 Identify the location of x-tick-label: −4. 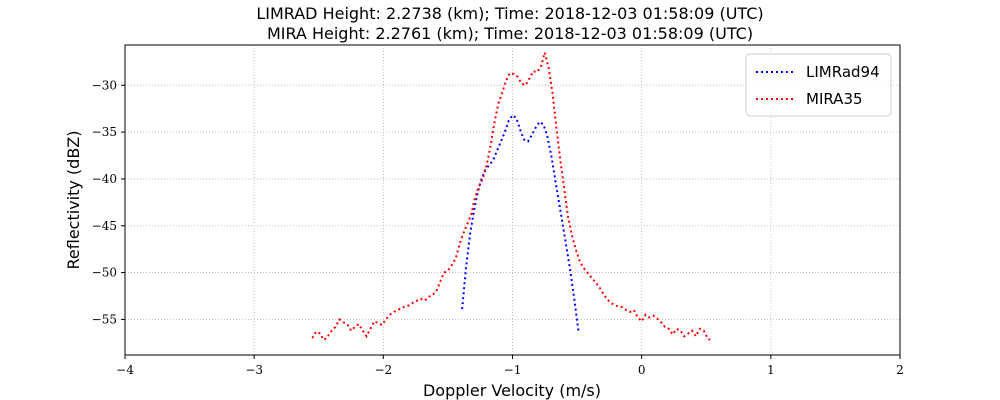
(125, 370).